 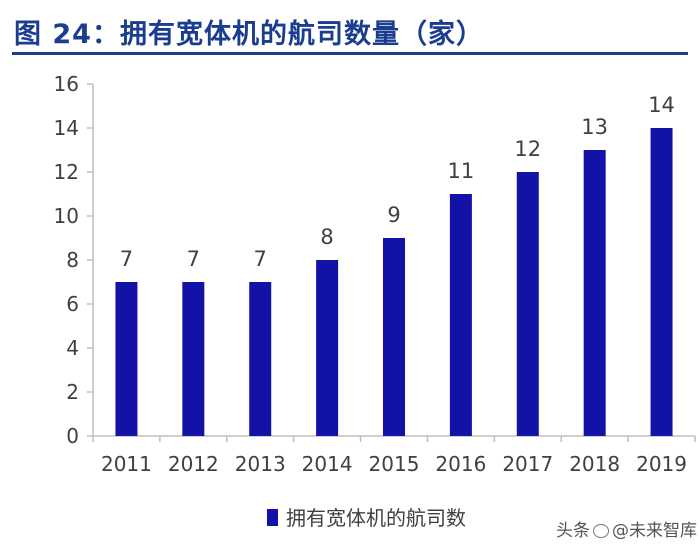 I want to click on chart-title: 图 24：拥有宽体机的航司数量（家）, so click(x=249, y=34).